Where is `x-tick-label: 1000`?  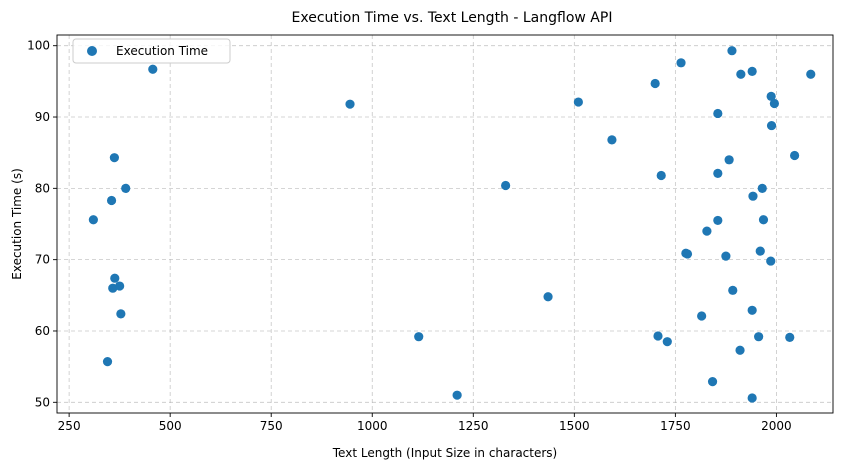
x-tick-label: 1000 is located at coordinates (372, 426).